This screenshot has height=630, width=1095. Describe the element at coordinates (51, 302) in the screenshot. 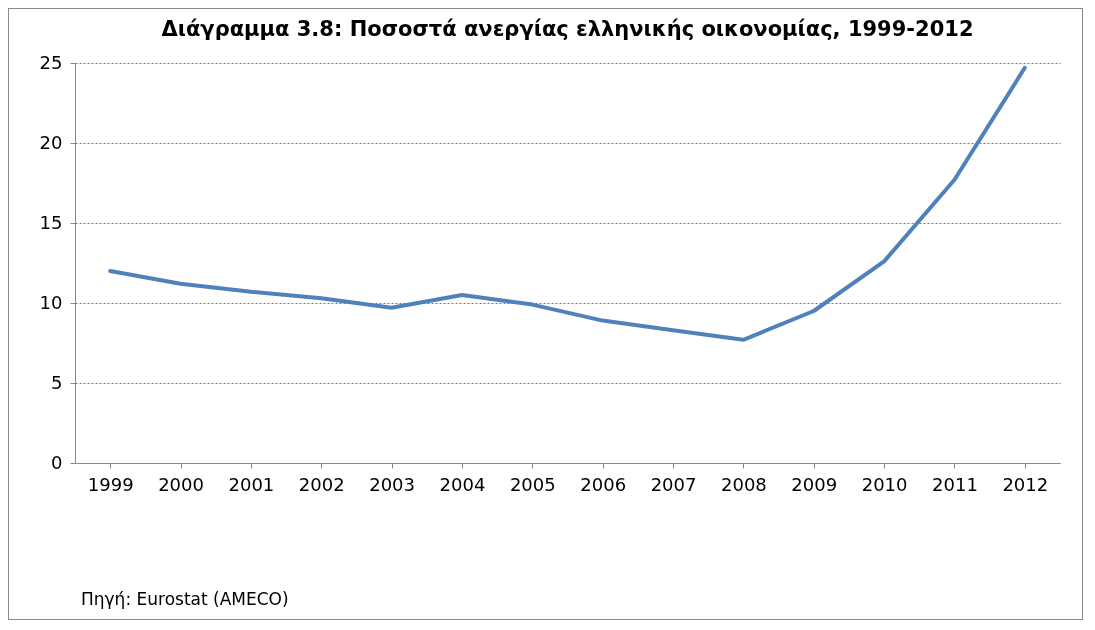

I see `y-tick-label: 10` at that location.